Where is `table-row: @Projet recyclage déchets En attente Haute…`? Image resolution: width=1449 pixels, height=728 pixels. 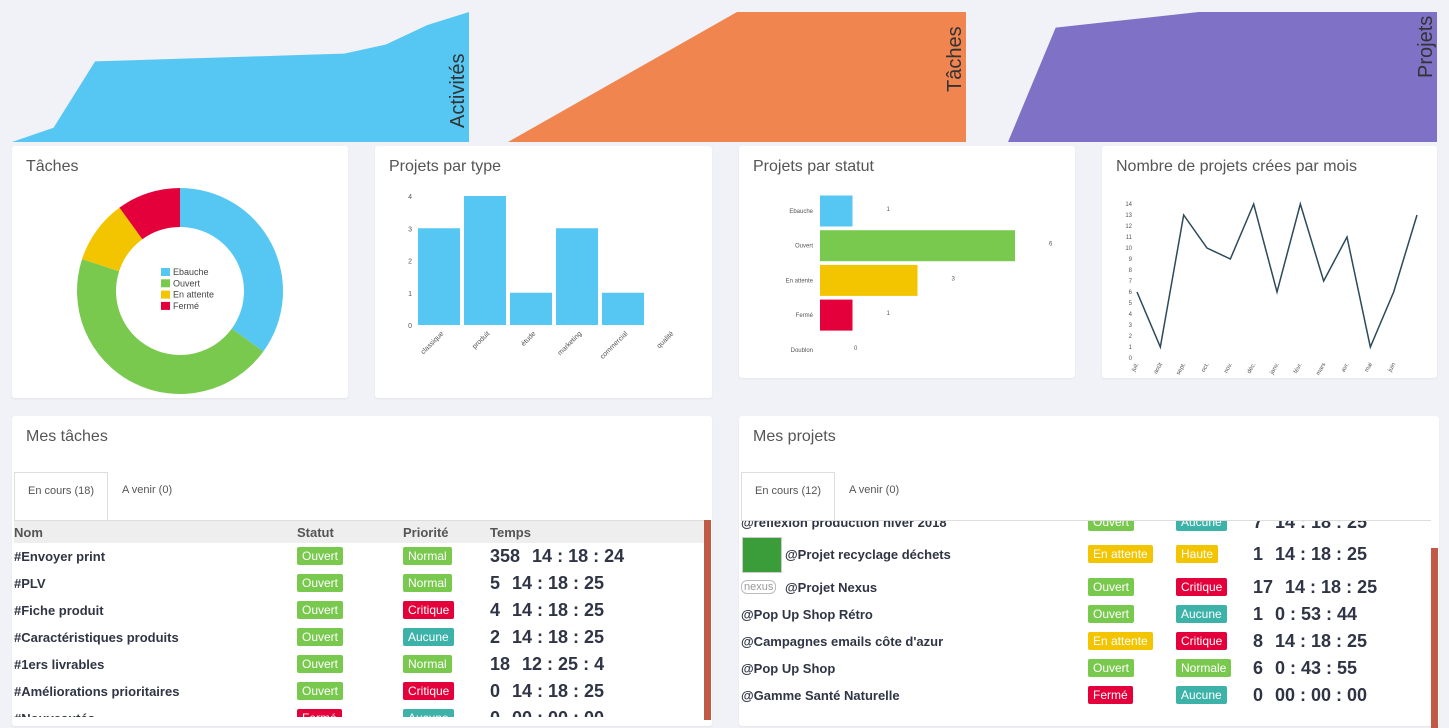
table-row: @Projet recyclage déchets En attente Haute… is located at coordinates (1086, 554).